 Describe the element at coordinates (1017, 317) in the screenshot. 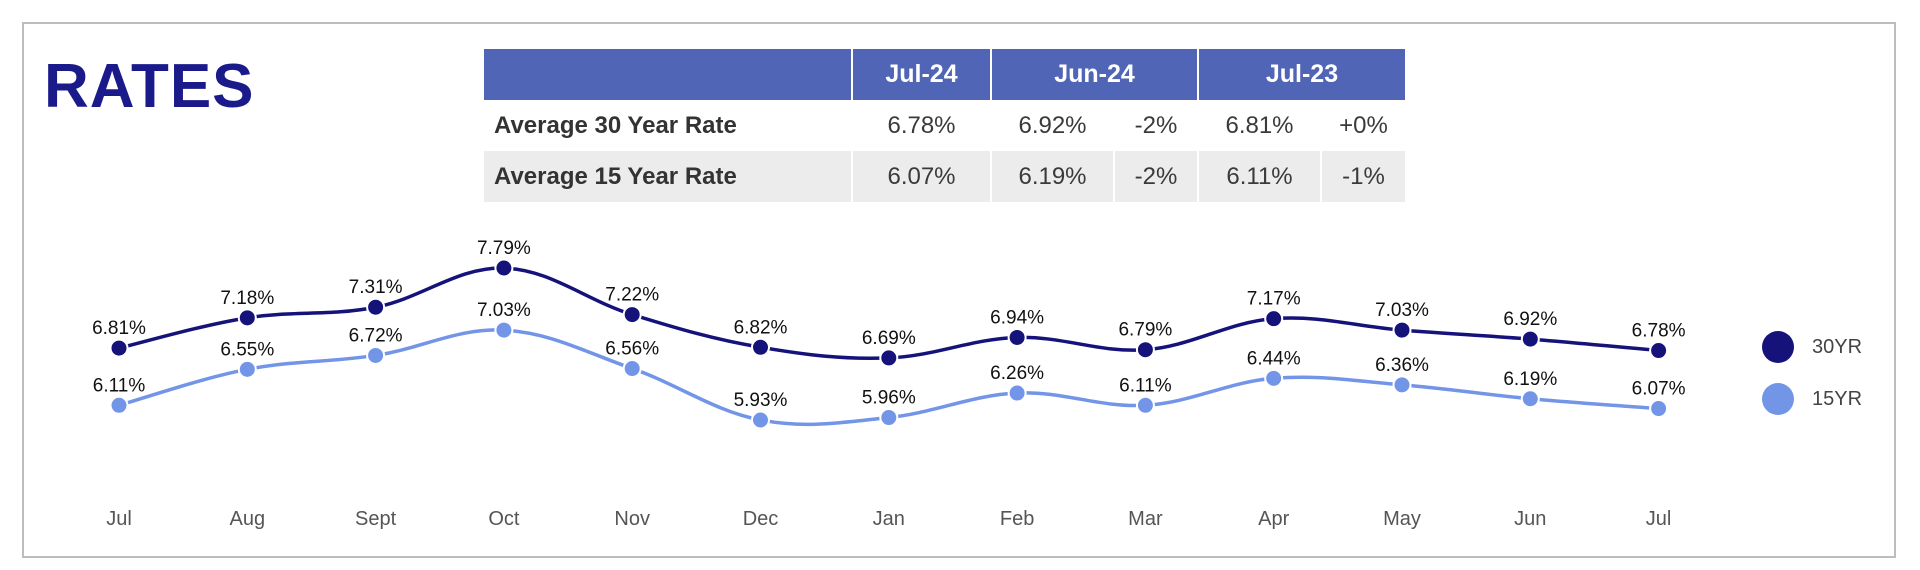

I see `data-label-30yr: 6.94%` at that location.